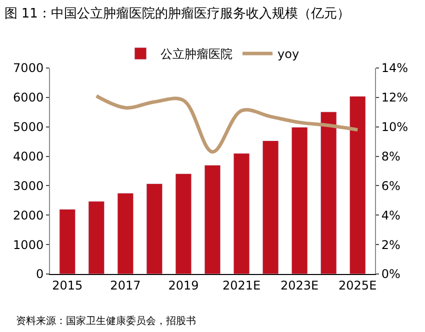 The image size is (425, 332). Describe the element at coordinates (390, 274) in the screenshot. I see `y2-tick-label: 0%` at that location.